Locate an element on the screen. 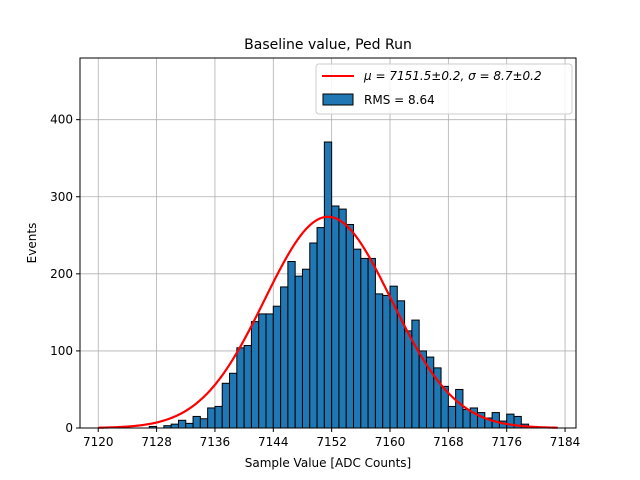 This screenshot has width=640, height=480. y-axis-label: Events is located at coordinates (32, 243).